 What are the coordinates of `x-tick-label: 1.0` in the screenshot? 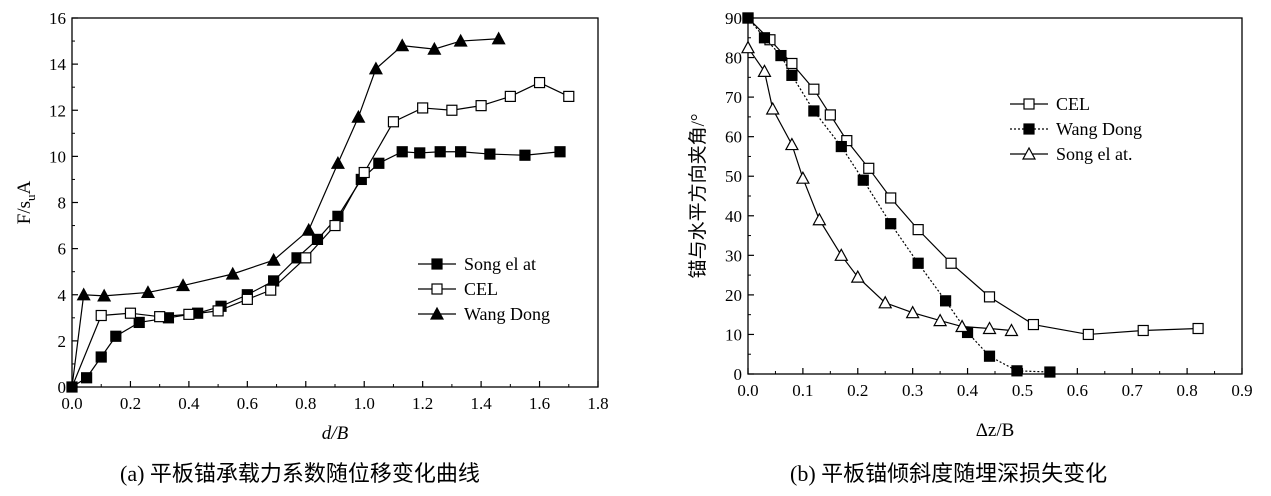 It's located at (364, 403).